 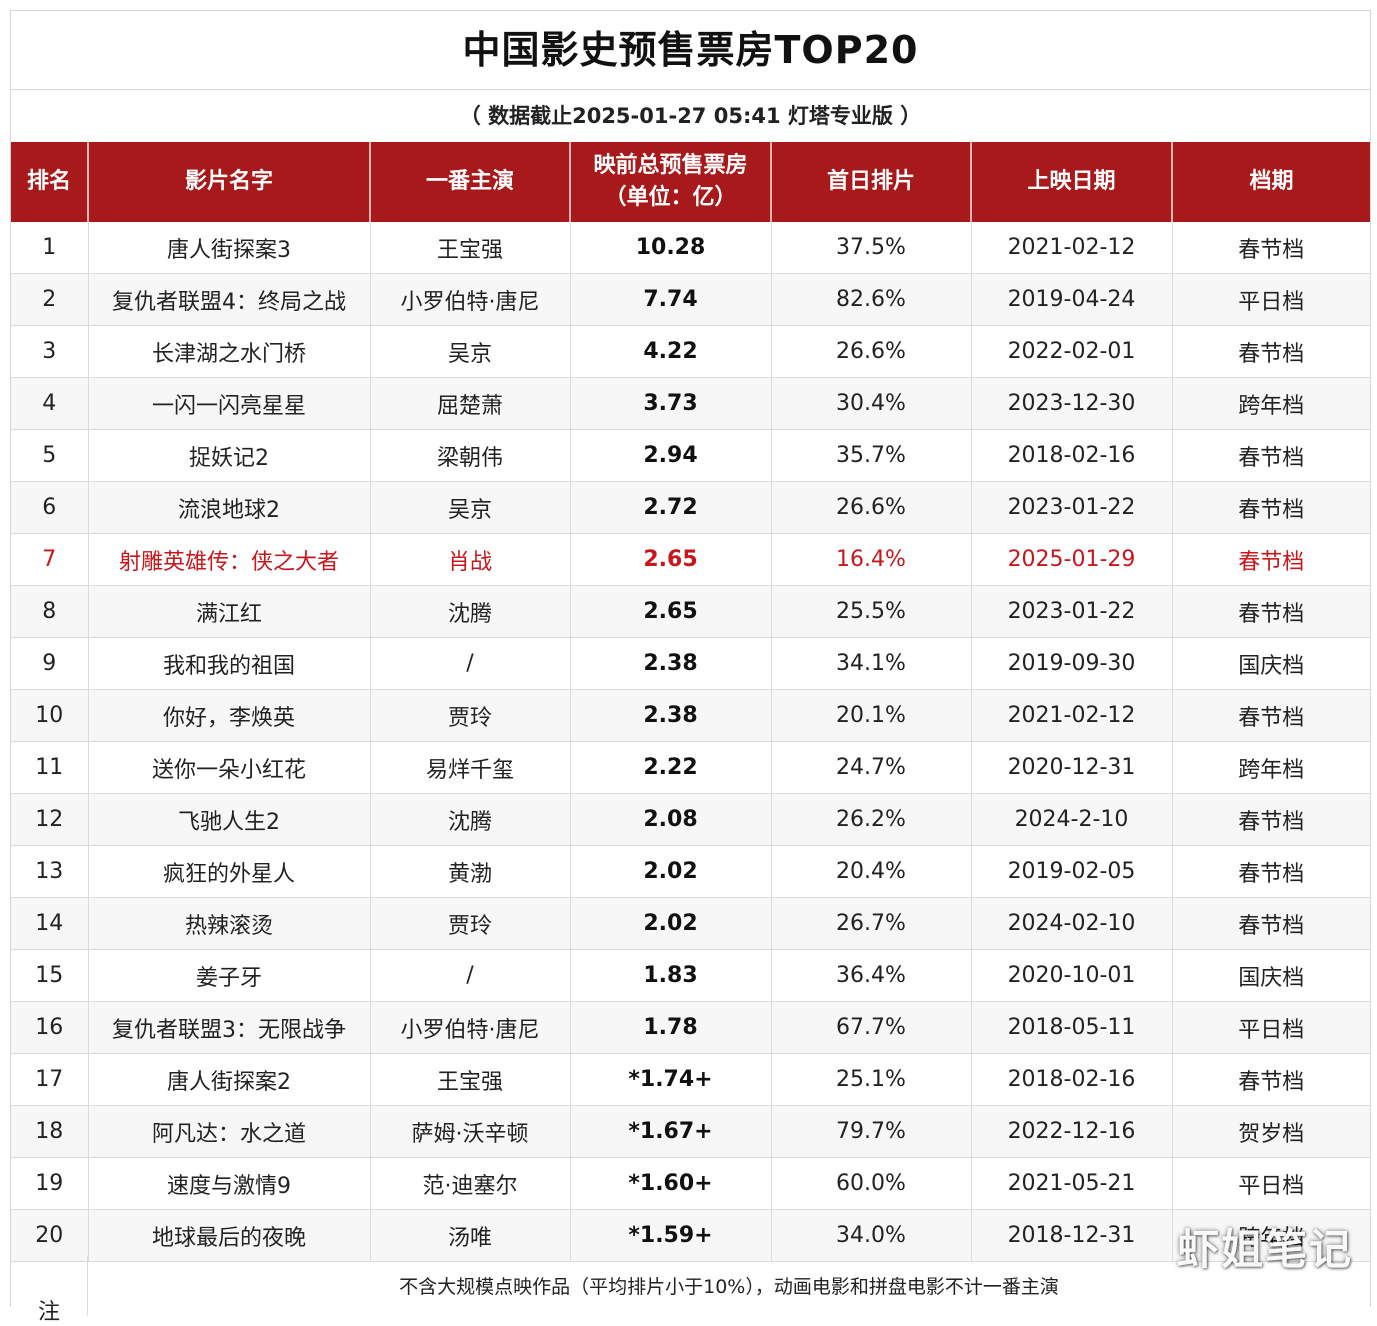 I want to click on table-header-row: 排名 影片名字 一番主演 映前总预售票房 （单位：亿） 首日排片 上映日期 档期, so click(x=690, y=182).